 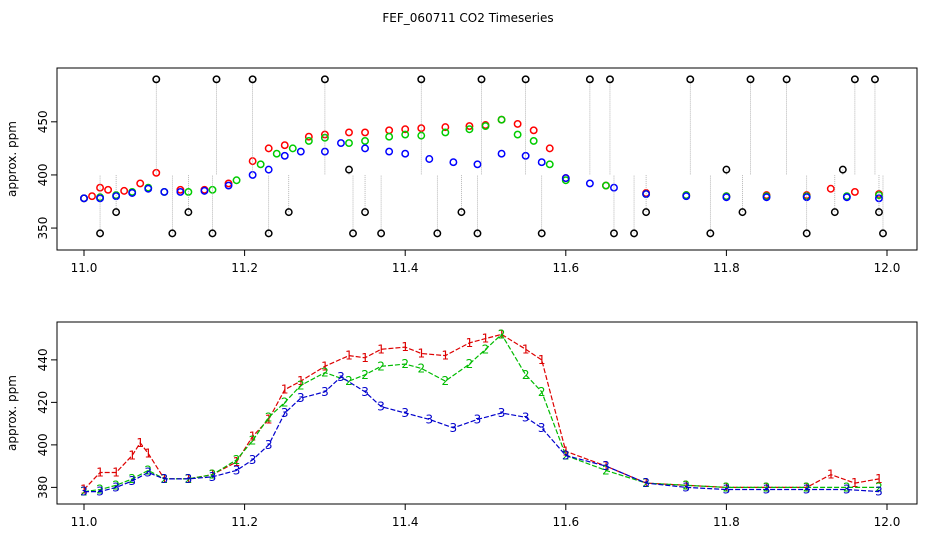 What do you see at coordinates (467, 18) in the screenshot?
I see `figure-title: FEF_060711 CO2 Timeseries` at bounding box center [467, 18].